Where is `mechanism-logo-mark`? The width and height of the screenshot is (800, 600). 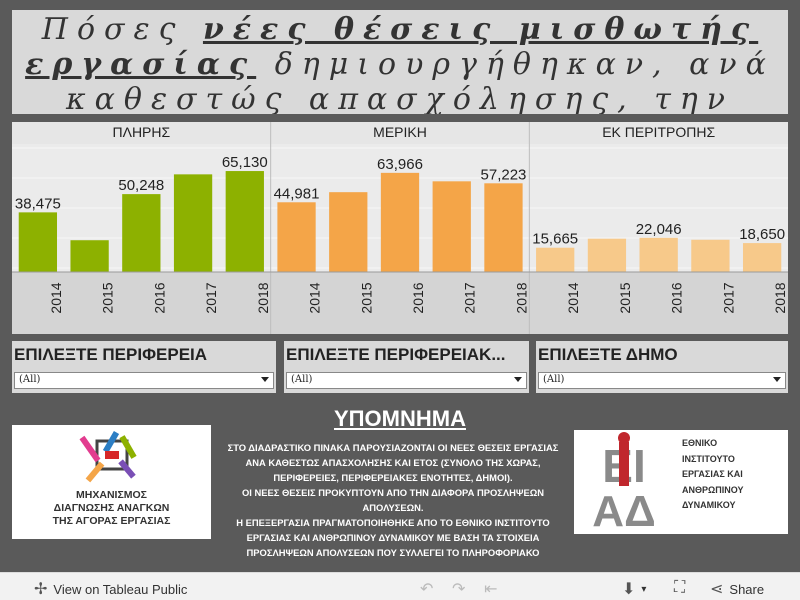 mechanism-logo-mark is located at coordinates (108, 456).